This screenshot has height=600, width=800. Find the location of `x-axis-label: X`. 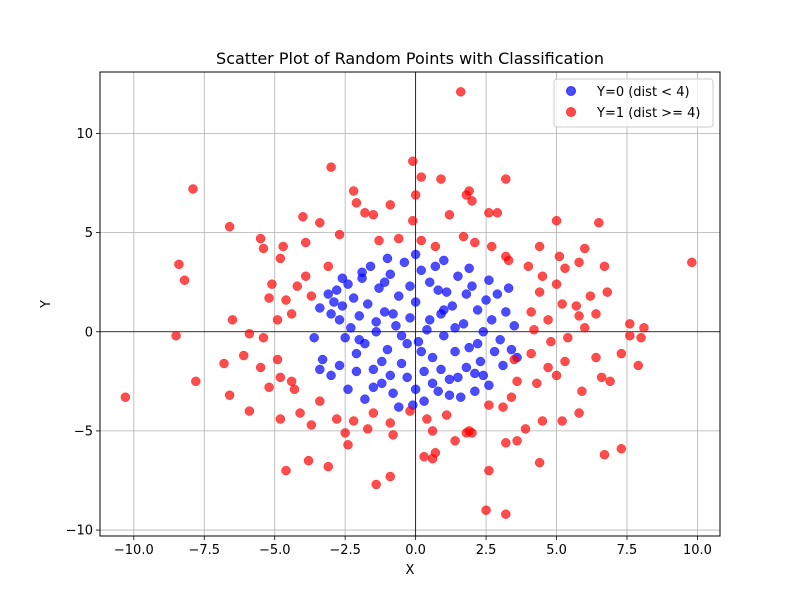

x-axis-label: X is located at coordinates (410, 570).